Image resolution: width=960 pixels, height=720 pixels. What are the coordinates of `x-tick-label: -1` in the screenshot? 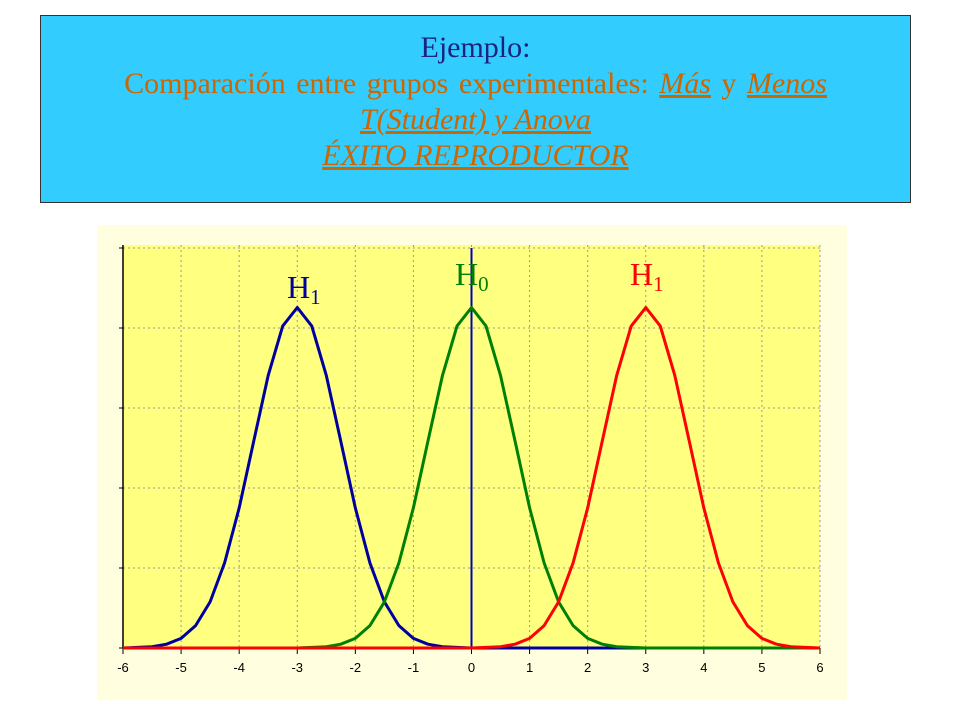 It's located at (414, 667).